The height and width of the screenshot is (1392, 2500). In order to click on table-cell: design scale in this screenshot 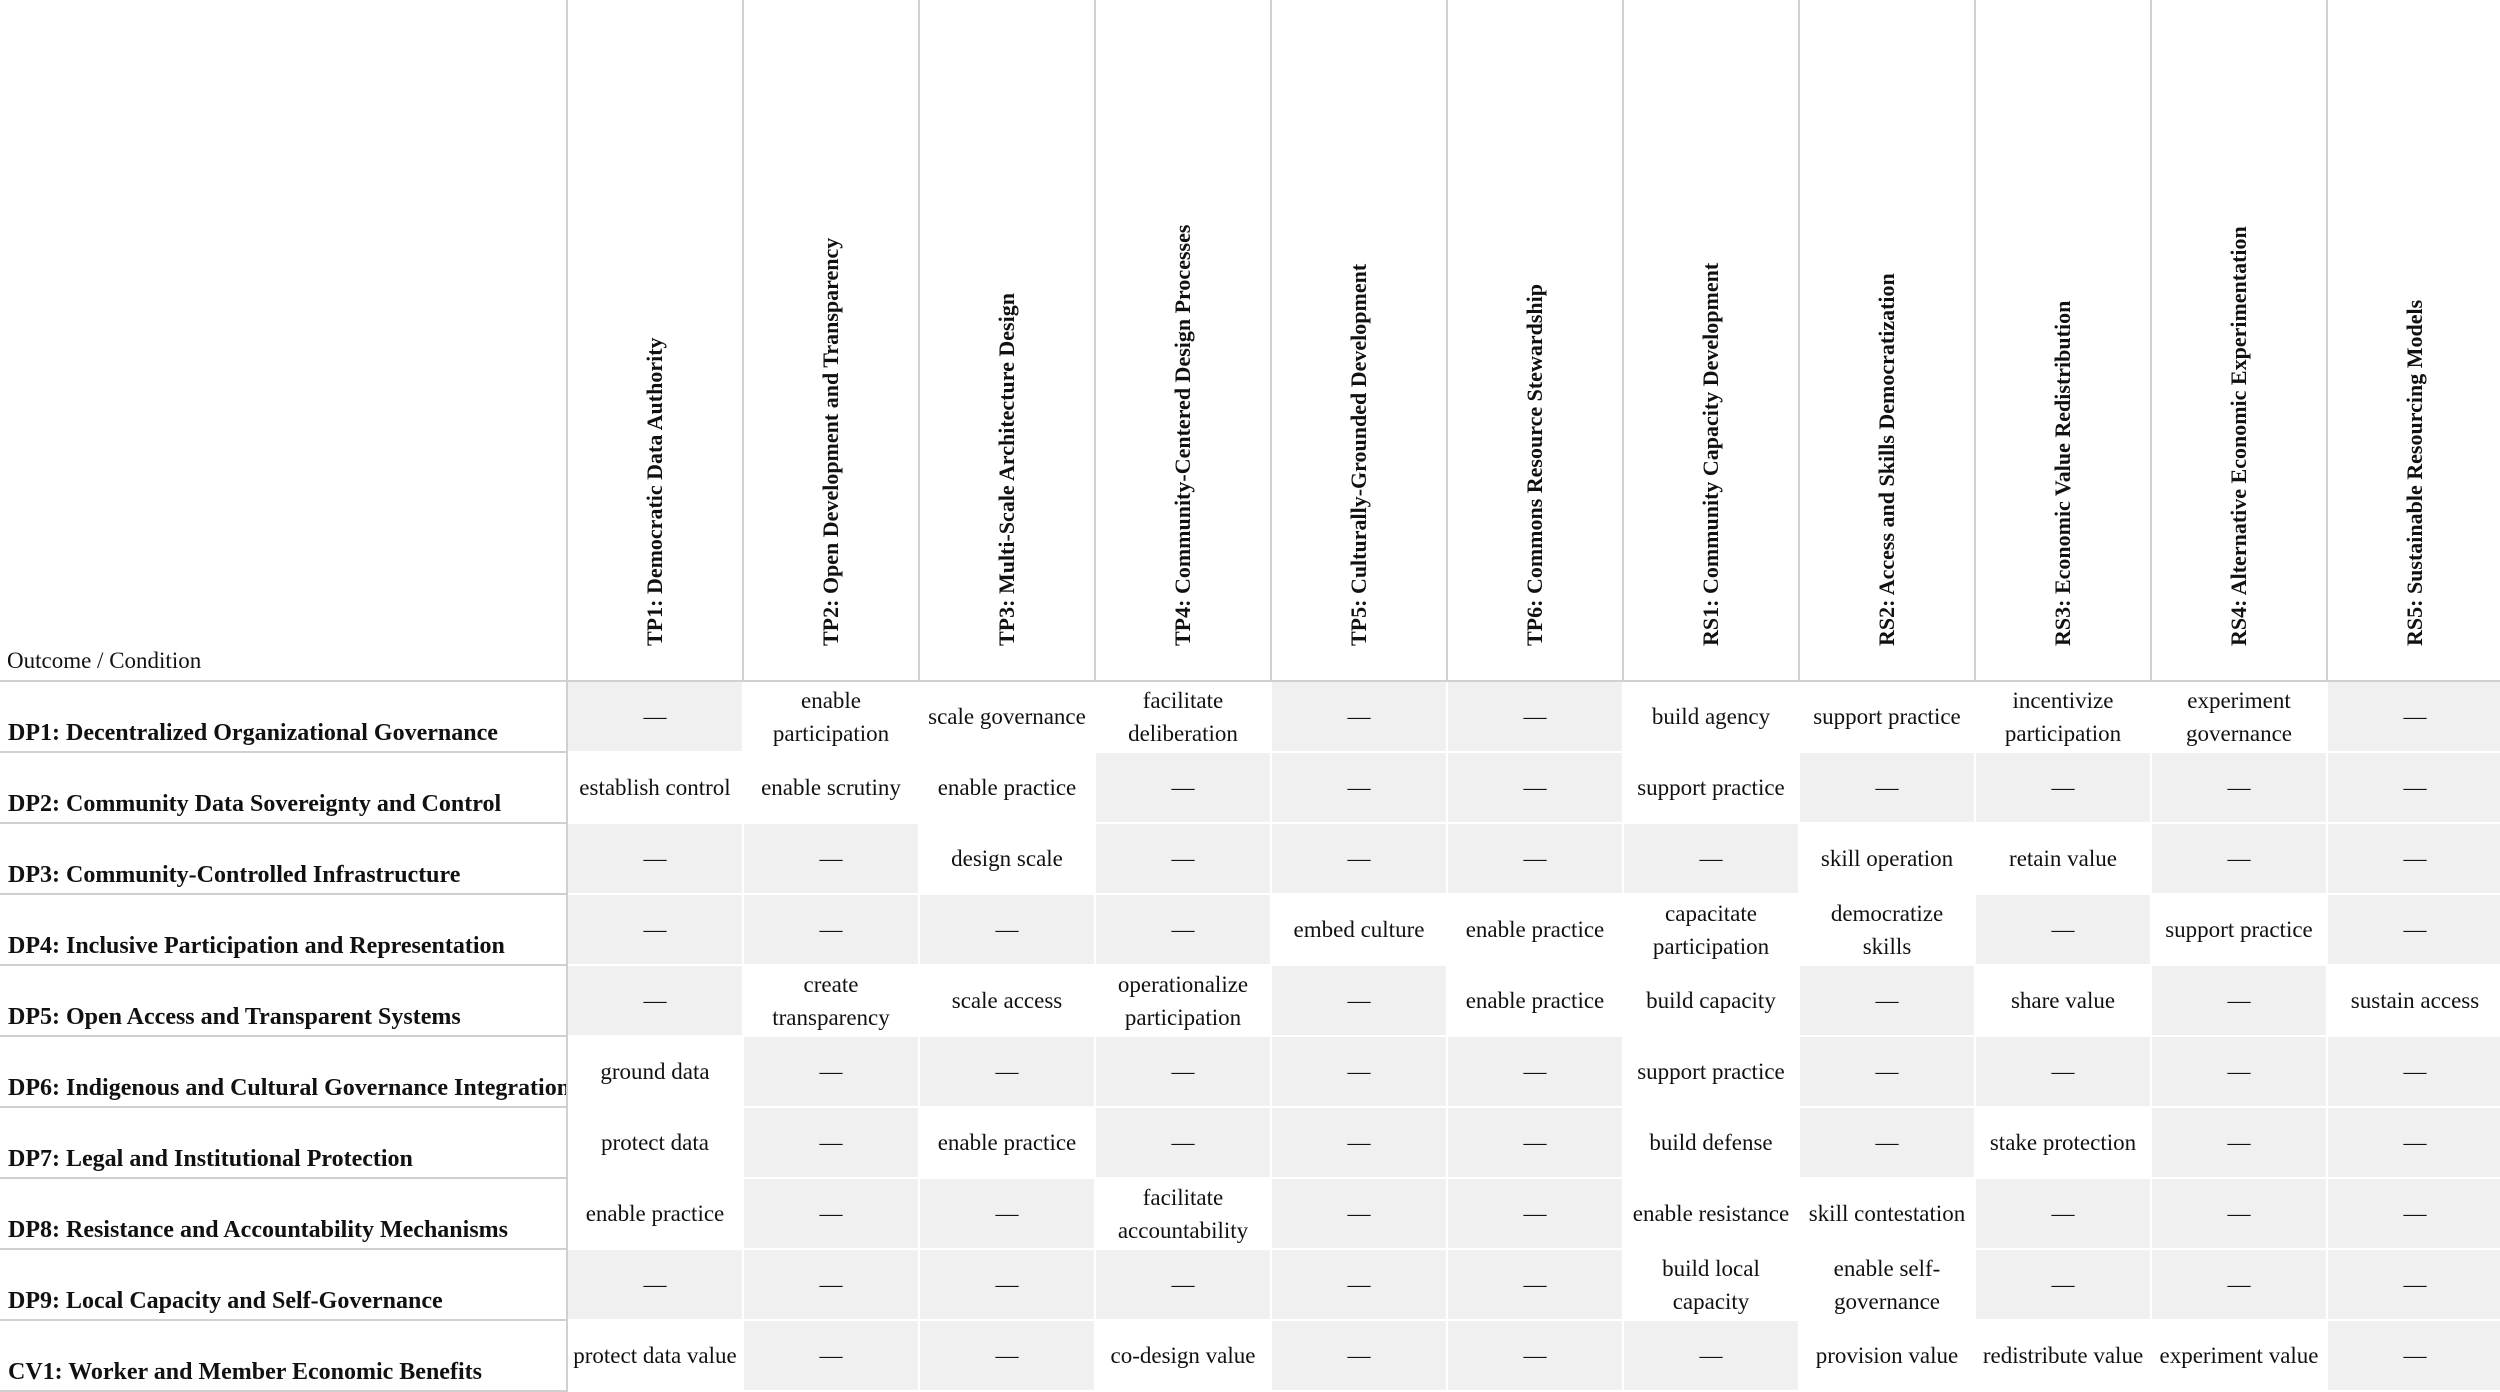, I will do `click(1007, 858)`.